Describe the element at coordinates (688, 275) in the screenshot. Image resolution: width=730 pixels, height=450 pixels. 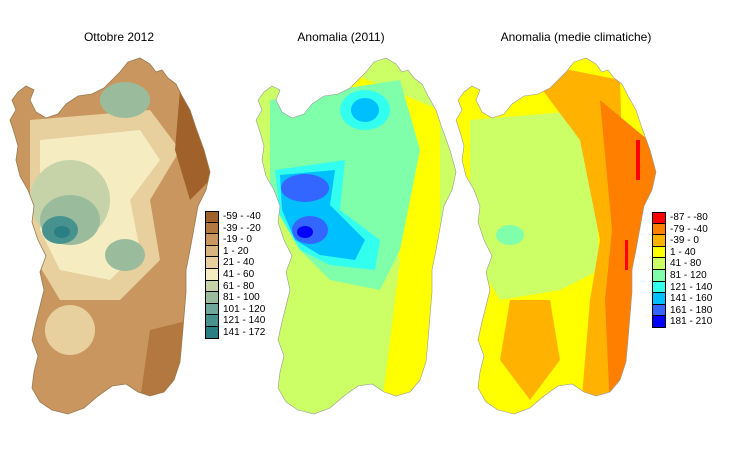
I see `legend-label: 81 - 120` at that location.